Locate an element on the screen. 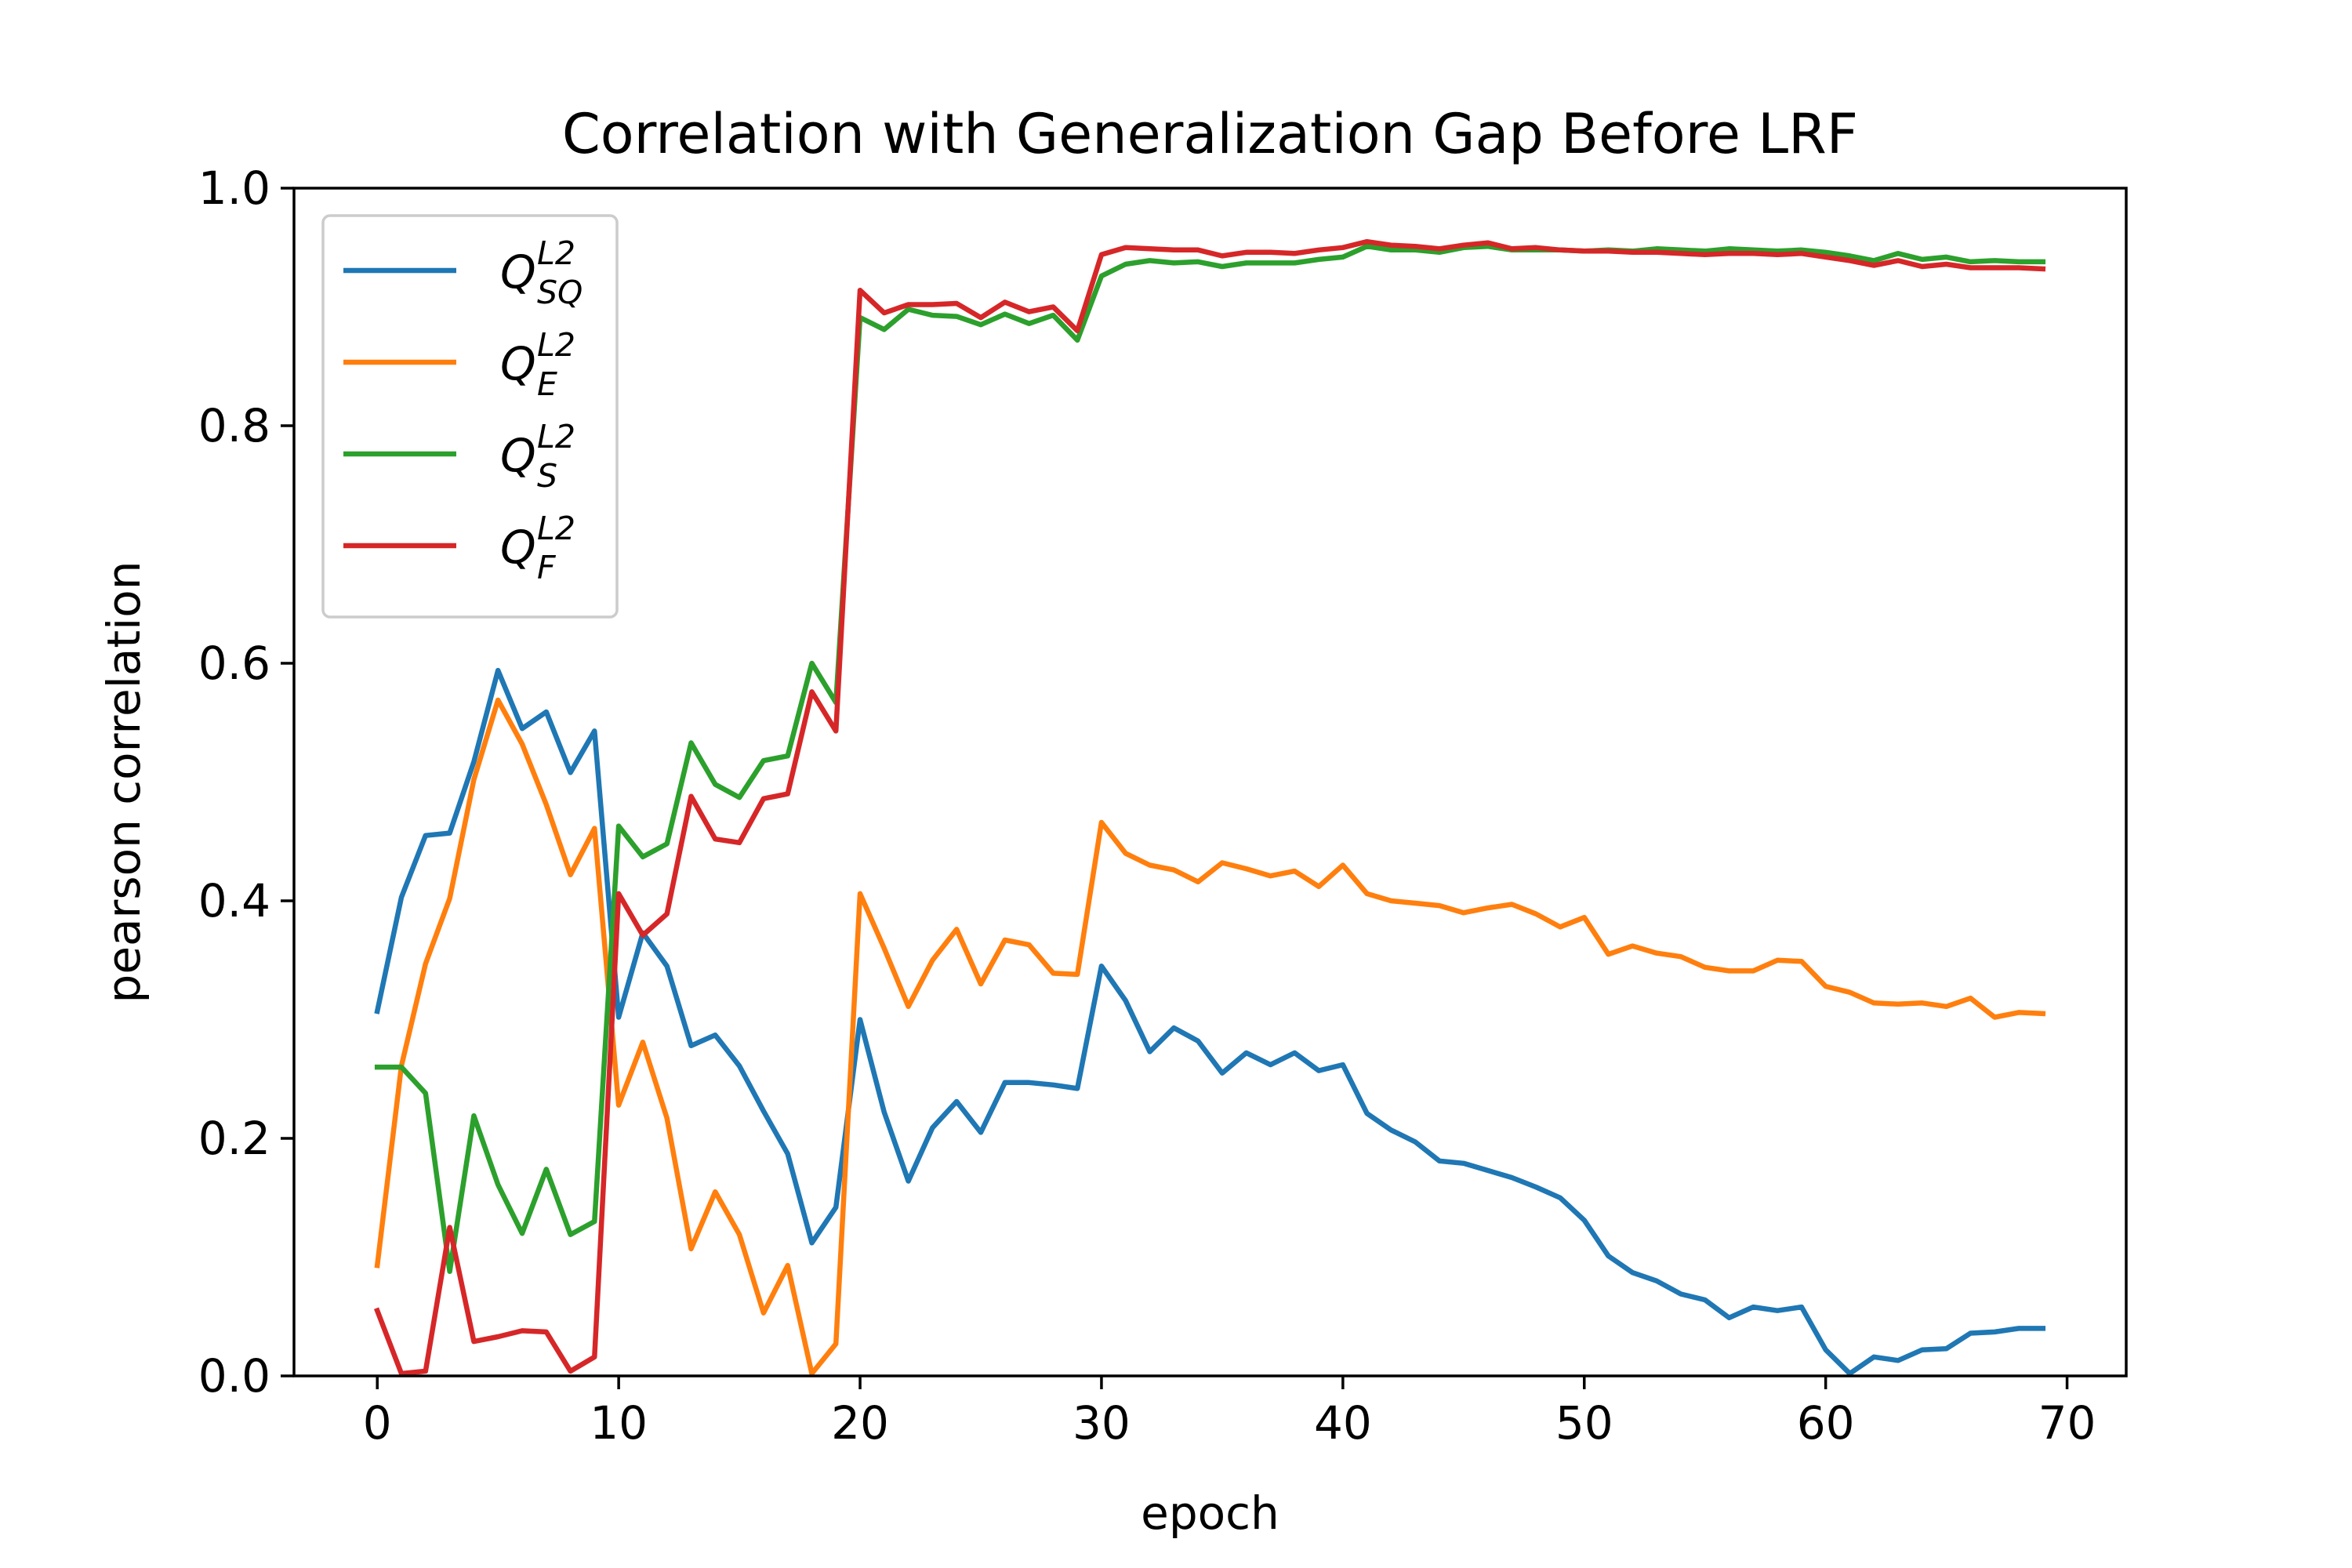 The width and height of the screenshot is (2352, 1568). x-tick-label: 10 is located at coordinates (619, 1423).